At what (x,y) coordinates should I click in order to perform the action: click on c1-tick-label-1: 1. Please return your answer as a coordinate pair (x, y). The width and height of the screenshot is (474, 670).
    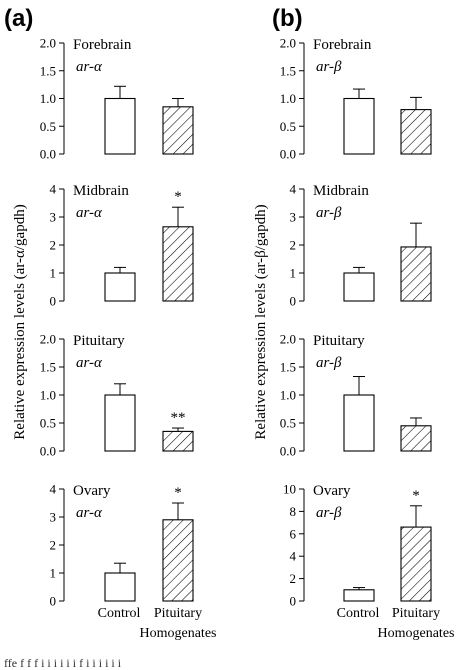
    Looking at the image, I should click on (53, 273).